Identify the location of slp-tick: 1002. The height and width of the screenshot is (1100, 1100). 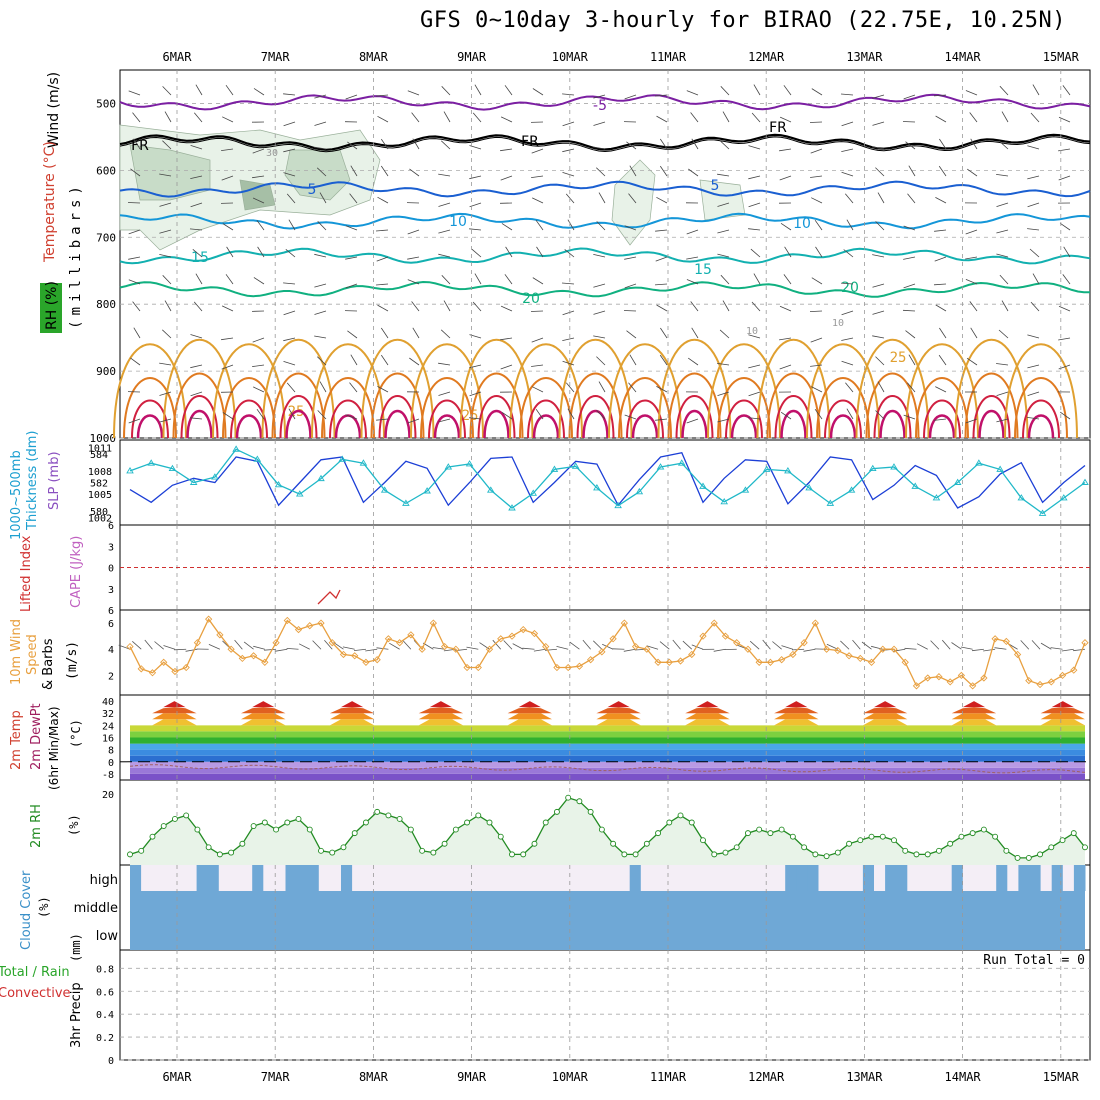
(100, 518).